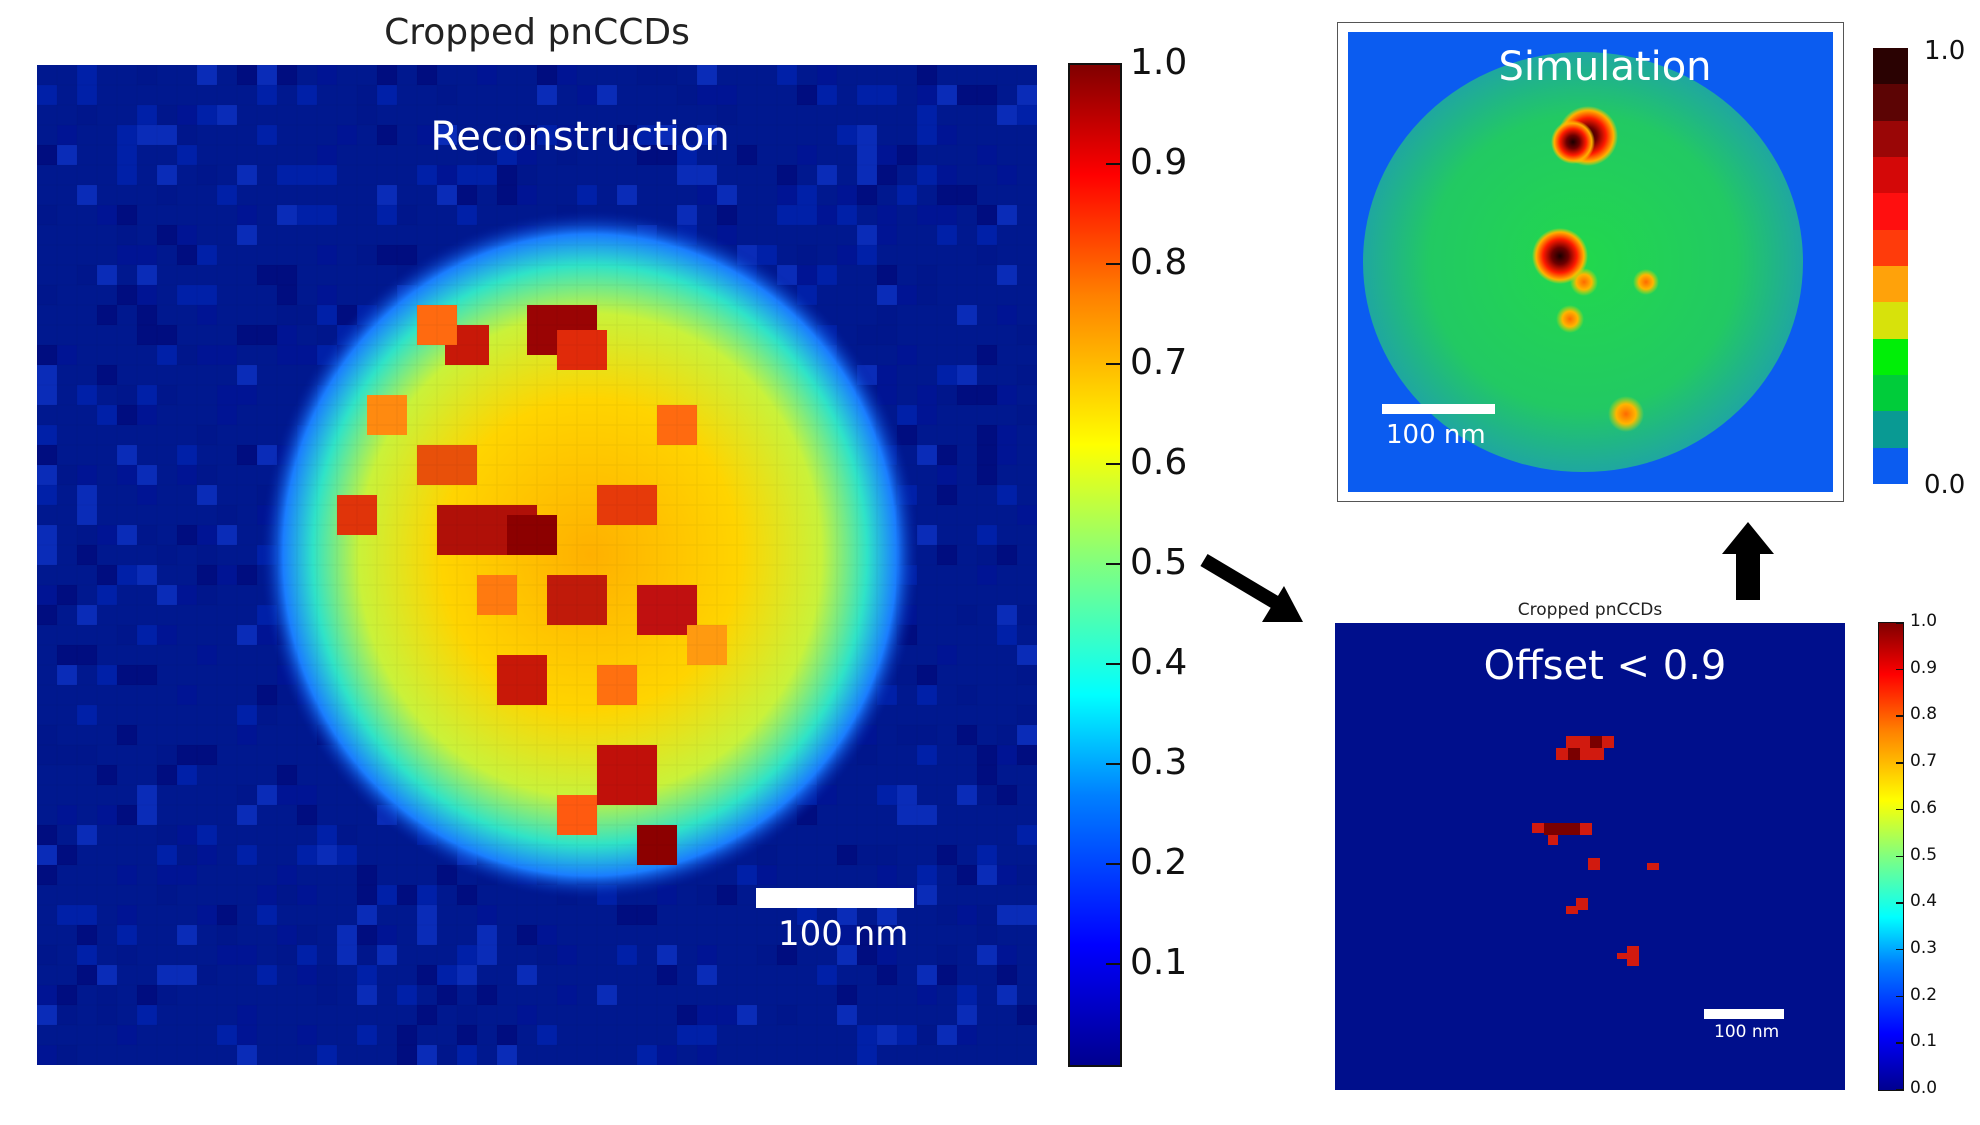 This screenshot has height=1125, width=1980. Describe the element at coordinates (1924, 947) in the screenshot. I see `offset-colorbar-tick-label: 0.3` at that location.